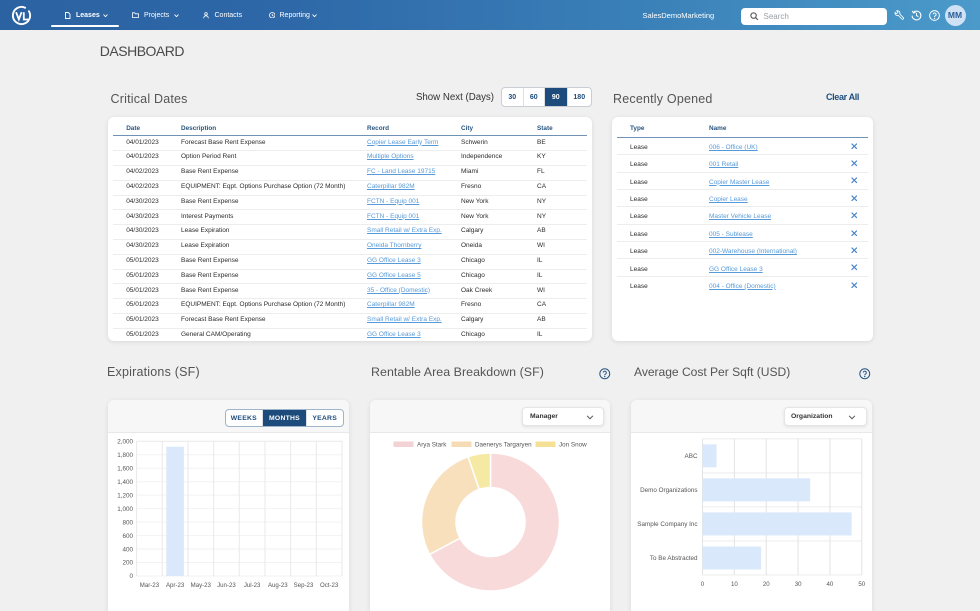 This screenshot has width=980, height=611. Describe the element at coordinates (861, 584) in the screenshot. I see `svg-text: 50` at that location.